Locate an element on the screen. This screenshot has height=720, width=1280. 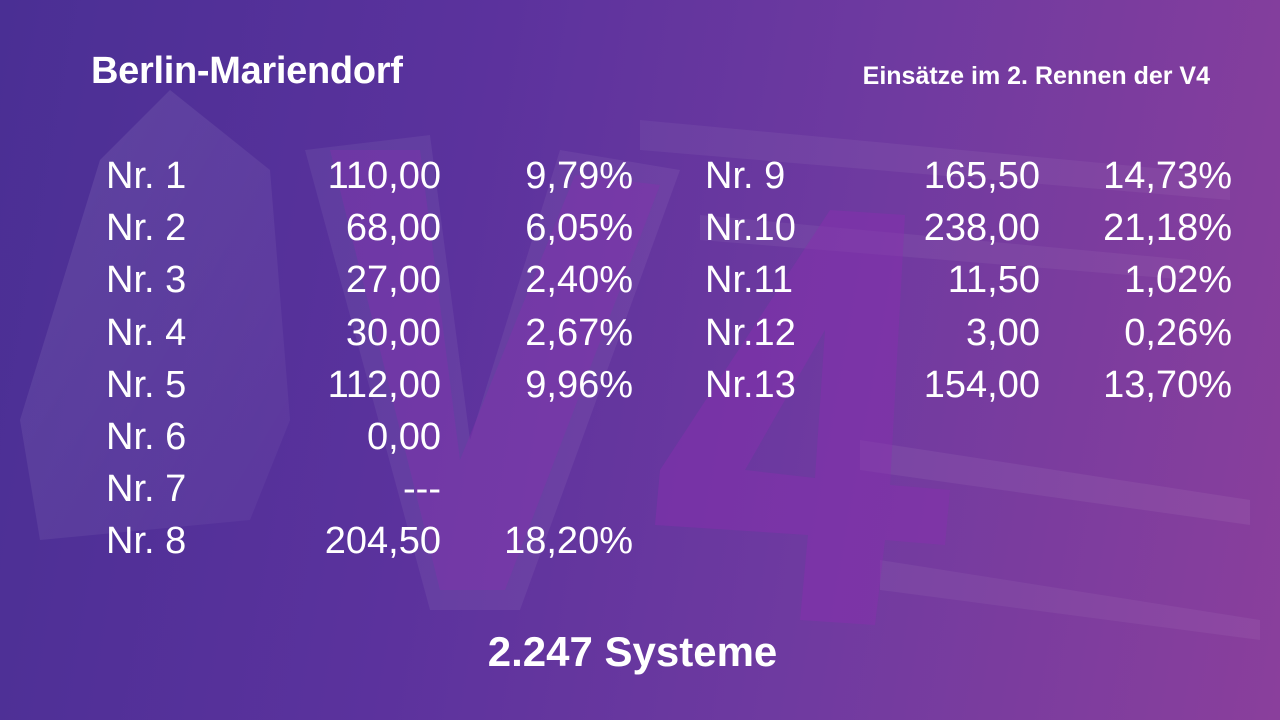
page-title: Berlin-Mariendorf is located at coordinates (247, 71).